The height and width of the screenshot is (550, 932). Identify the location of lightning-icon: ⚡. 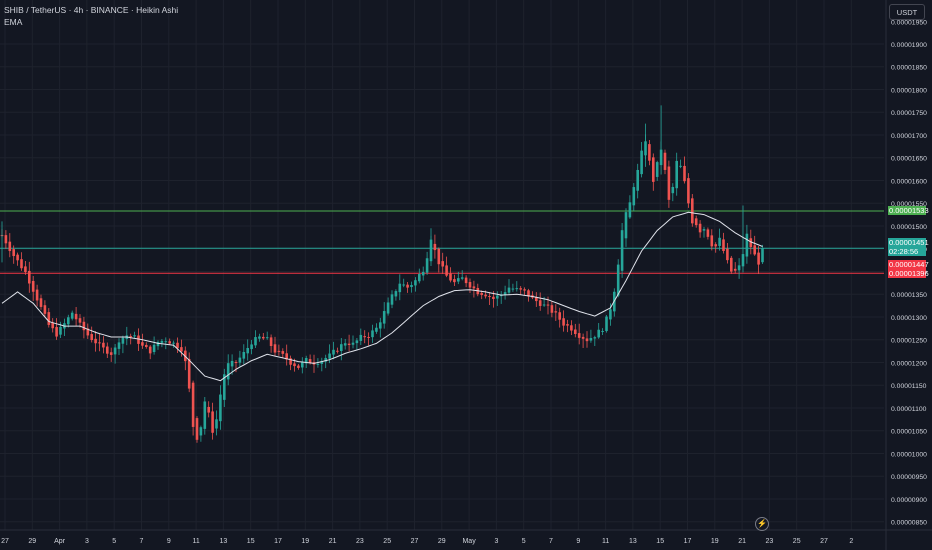
(762, 524).